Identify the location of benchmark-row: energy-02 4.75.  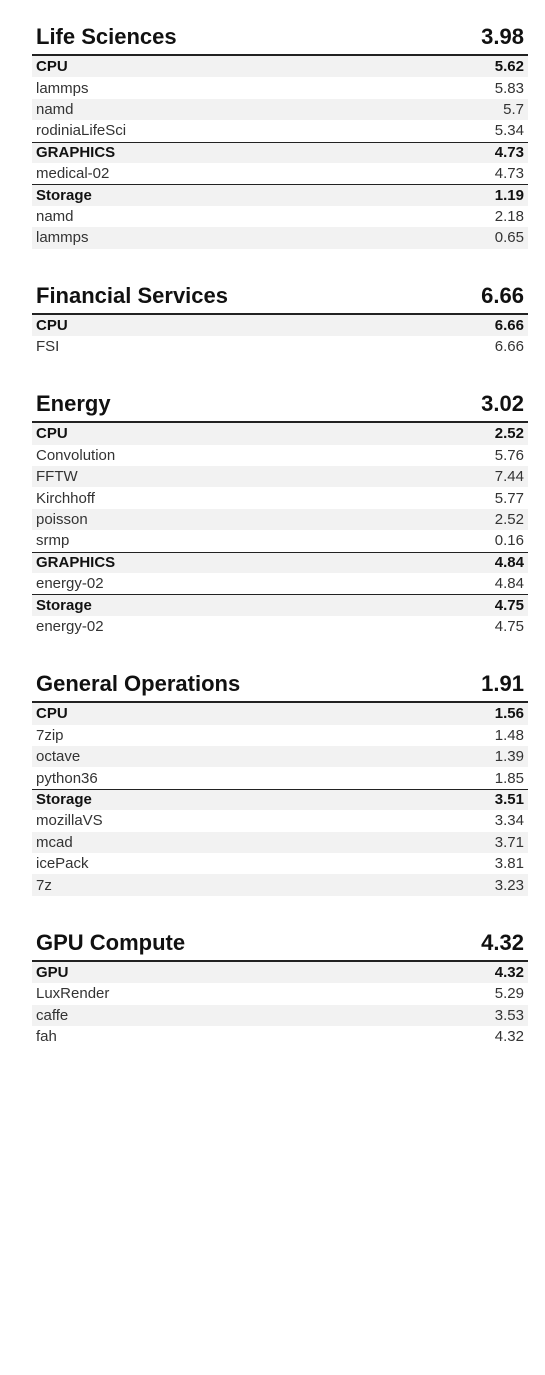
(280, 626).